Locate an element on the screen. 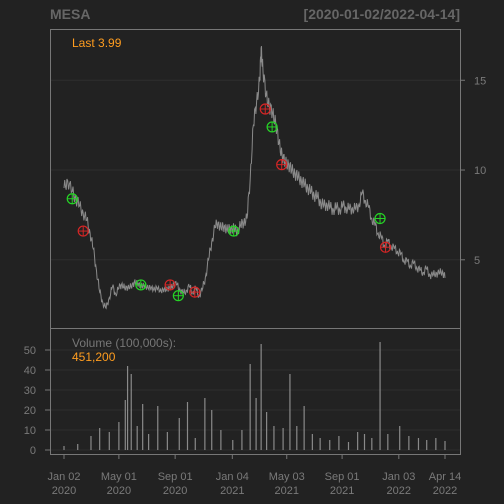 Image resolution: width=504 pixels, height=504 pixels. volume-y-tick-label: 40 is located at coordinates (30, 371).